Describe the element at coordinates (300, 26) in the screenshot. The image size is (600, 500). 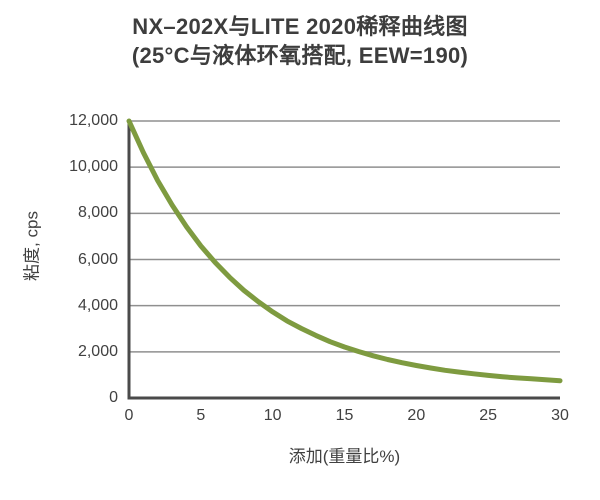
I see `chart-title: NX–202X与LITE 2020稀释曲线图` at that location.